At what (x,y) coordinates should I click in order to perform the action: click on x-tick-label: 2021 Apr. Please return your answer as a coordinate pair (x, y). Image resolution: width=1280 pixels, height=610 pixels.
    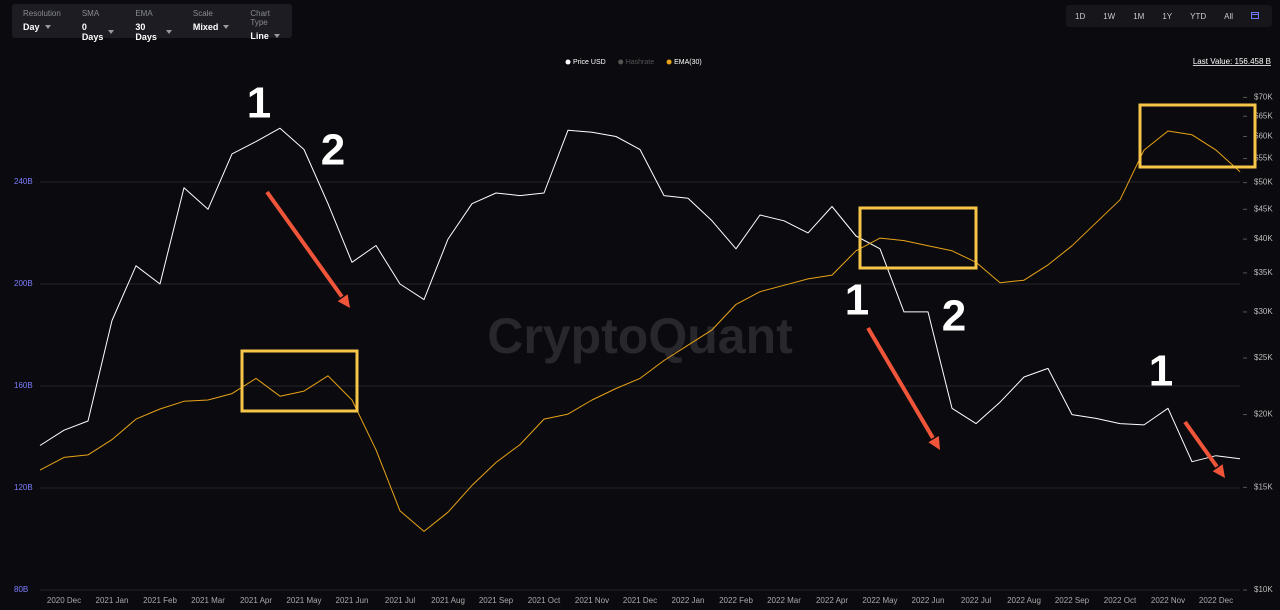
    Looking at the image, I should click on (256, 600).